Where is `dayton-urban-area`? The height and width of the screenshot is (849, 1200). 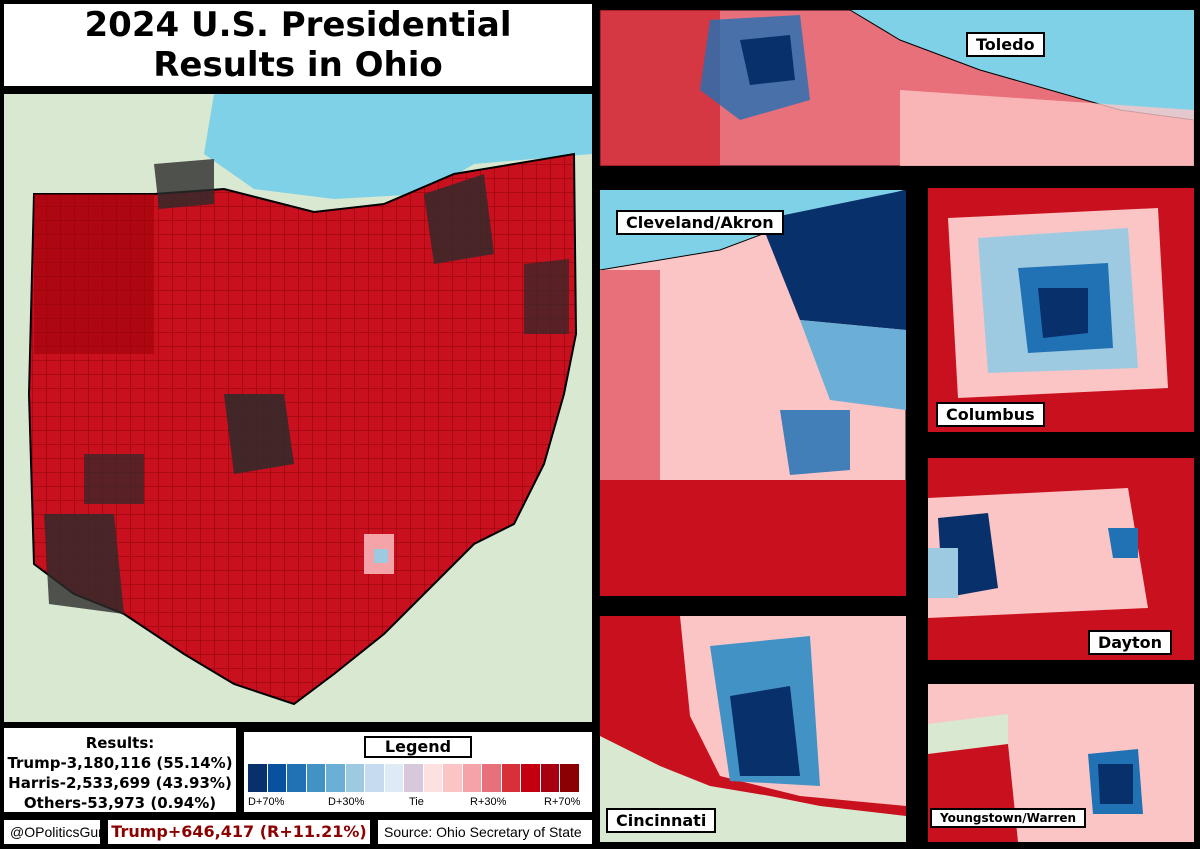
dayton-urban-area is located at coordinates (114, 479).